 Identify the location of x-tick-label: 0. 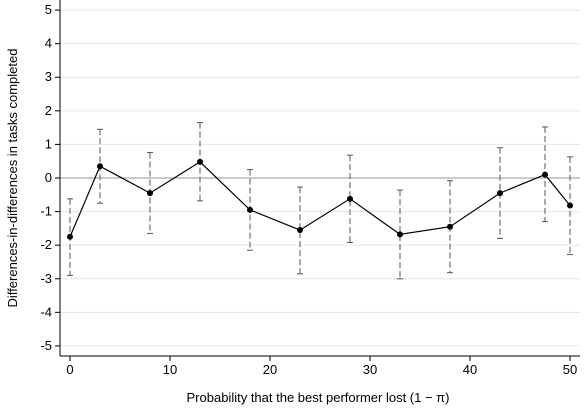
(69, 369).